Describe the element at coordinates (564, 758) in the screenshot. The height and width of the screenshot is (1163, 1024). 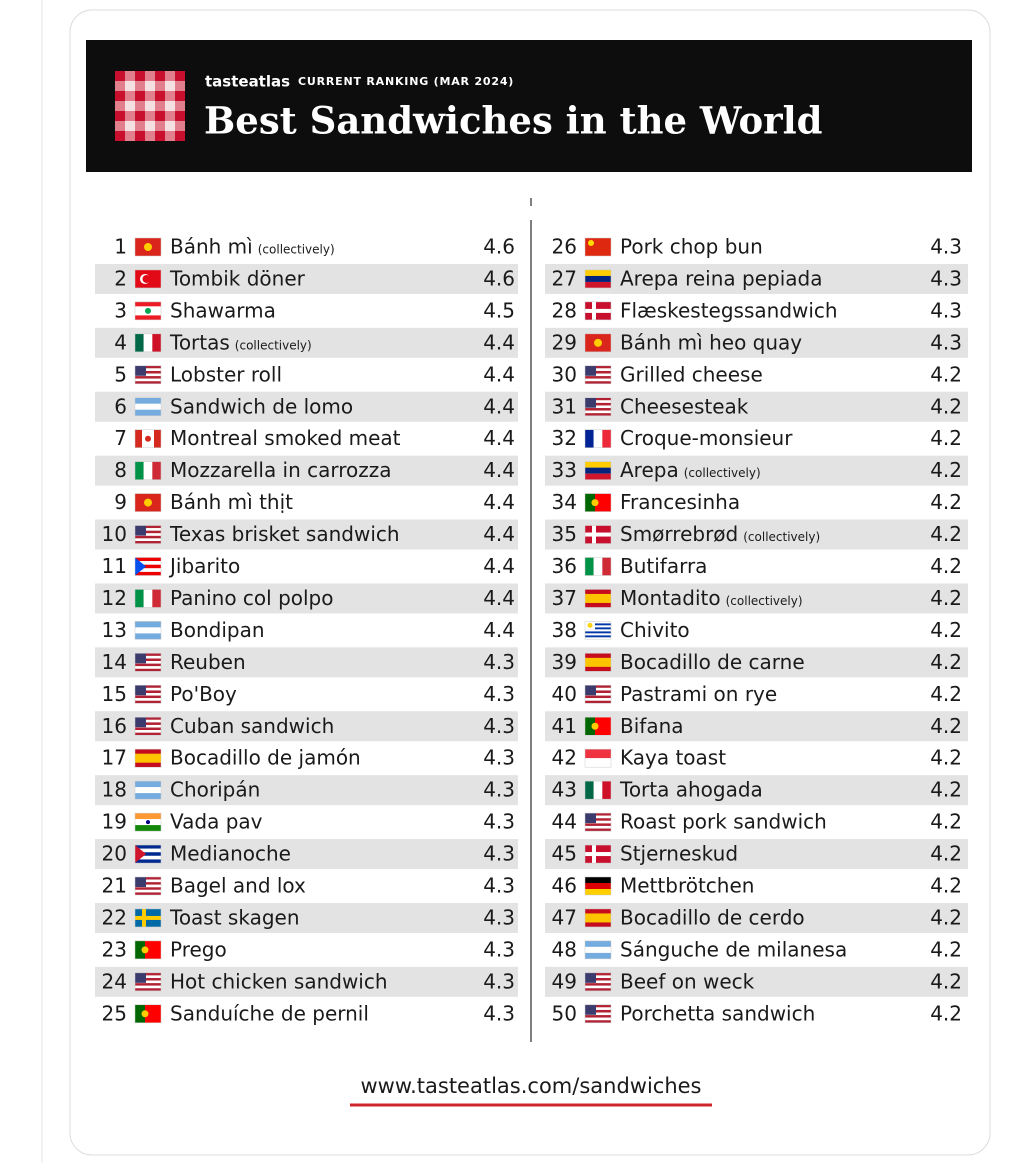
I see `rank: 42` at that location.